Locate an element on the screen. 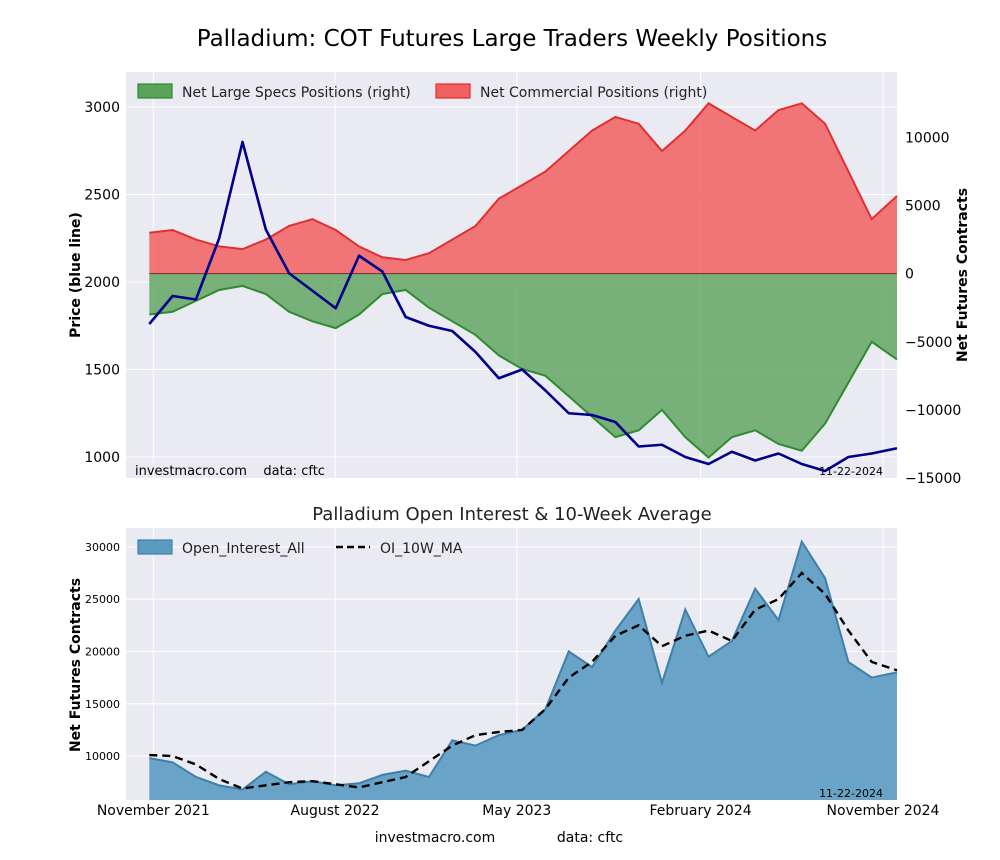  open-interest-date-label: 11-22-2024 is located at coordinates (851, 793).